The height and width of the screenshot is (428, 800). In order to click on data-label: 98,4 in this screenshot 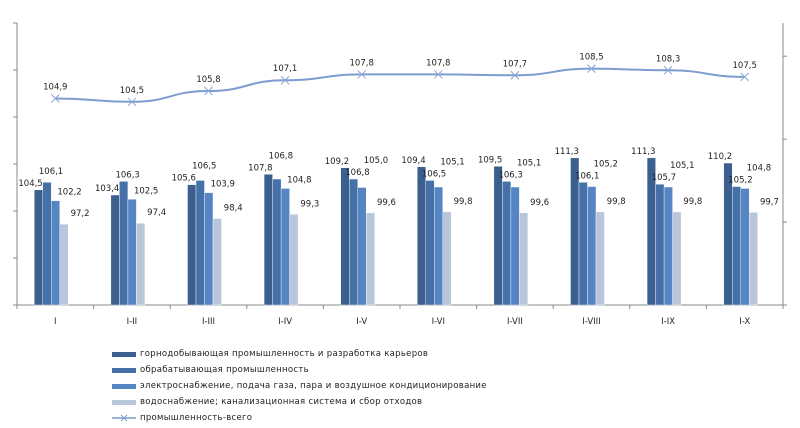, I will do `click(233, 209)`.